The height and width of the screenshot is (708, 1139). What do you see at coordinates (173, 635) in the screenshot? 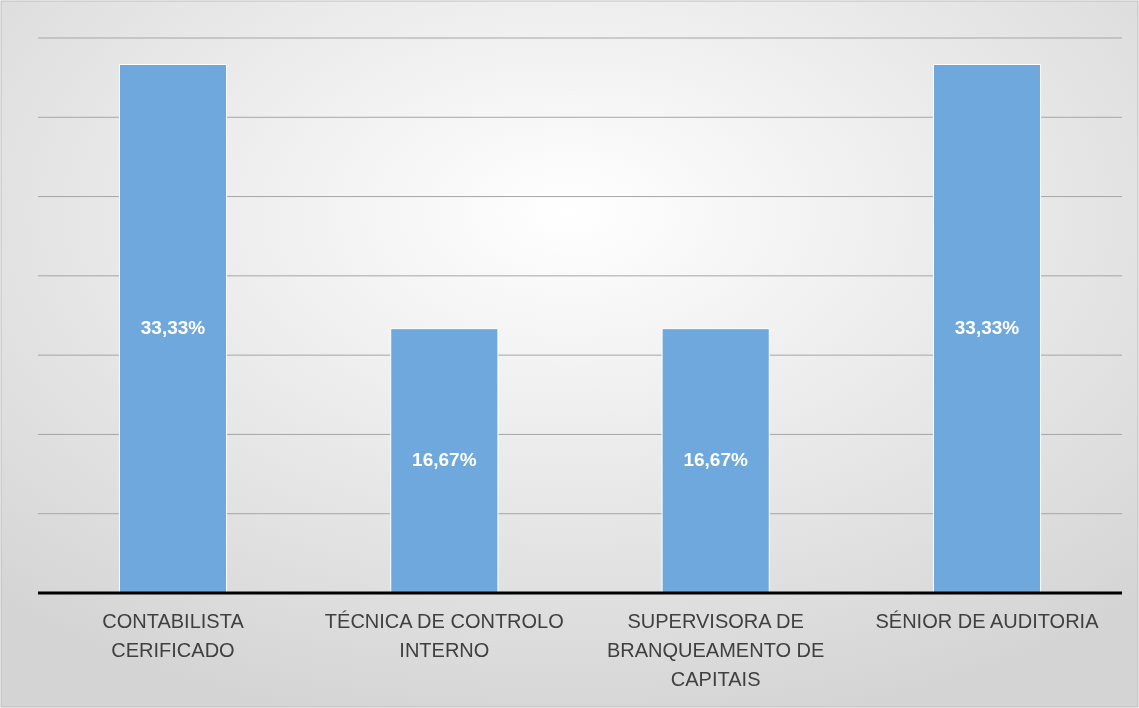
I see `x-tick-label: CONTABILISTA CERIFICADO` at bounding box center [173, 635].